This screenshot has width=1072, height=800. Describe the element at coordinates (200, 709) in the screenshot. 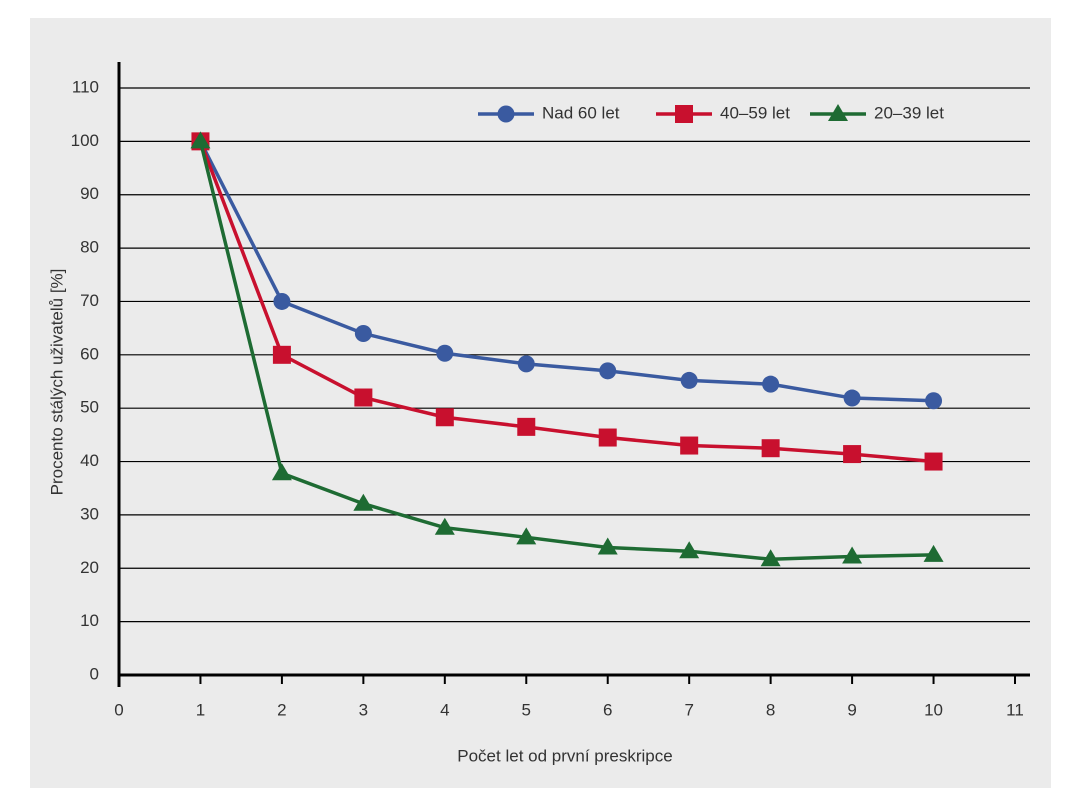

I see `x-tick-label: 1` at that location.